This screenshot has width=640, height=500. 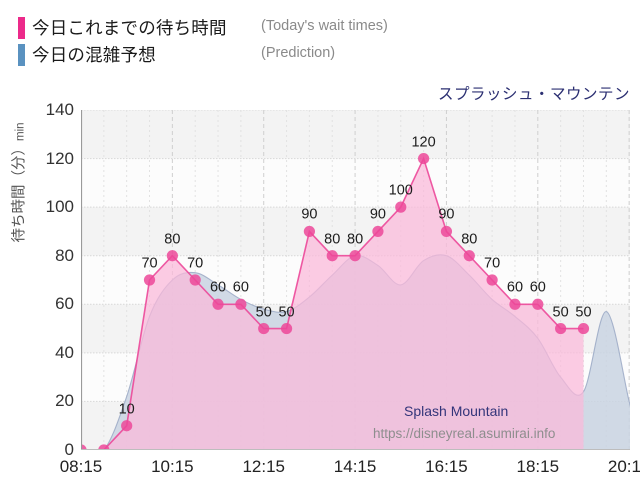 What do you see at coordinates (456, 411) in the screenshot?
I see `watermark-ride-name-en: Splash Mountain` at bounding box center [456, 411].